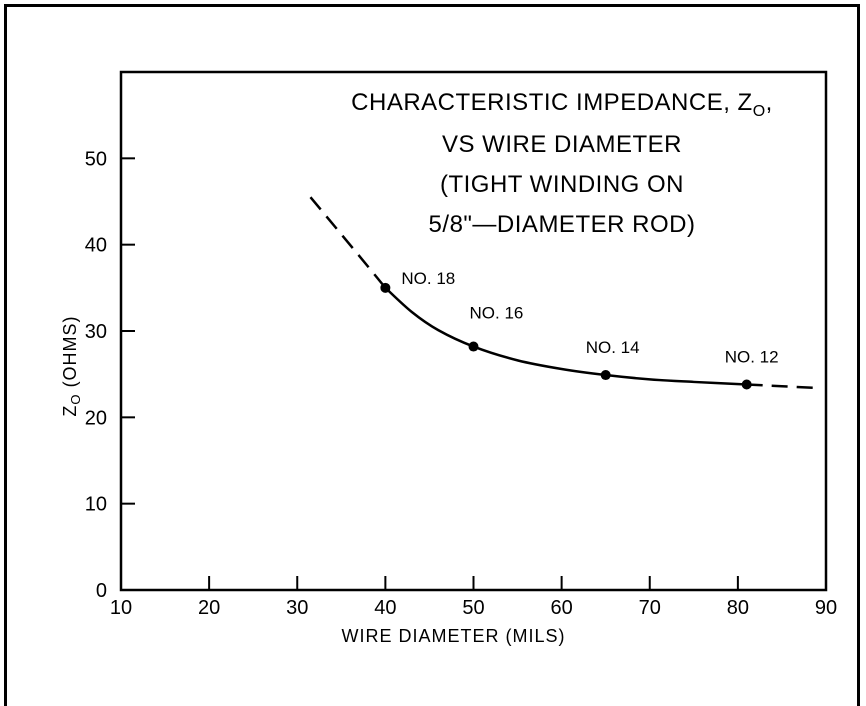  What do you see at coordinates (71, 365) in the screenshot?
I see `y-axis-title: ZO (OHMS)` at bounding box center [71, 365].